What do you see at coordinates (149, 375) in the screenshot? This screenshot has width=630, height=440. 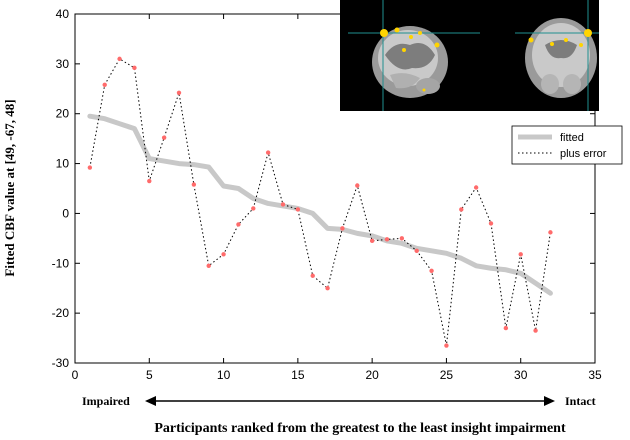 I see `x-tick-label: 5` at bounding box center [149, 375].